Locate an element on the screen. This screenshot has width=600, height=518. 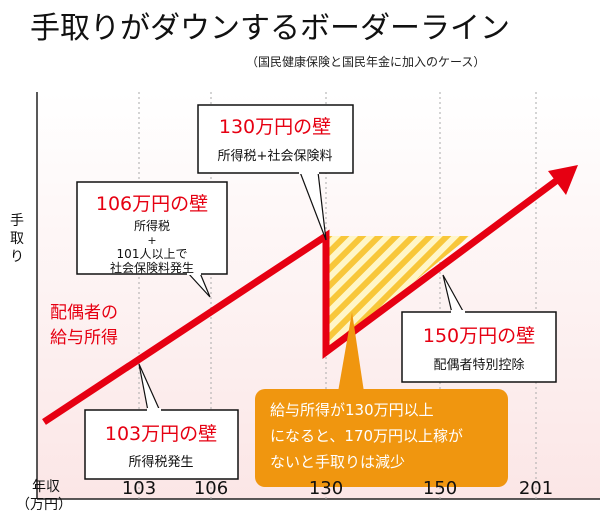
title: 手取りがダウンするボーダーライン is located at coordinates (270, 28).